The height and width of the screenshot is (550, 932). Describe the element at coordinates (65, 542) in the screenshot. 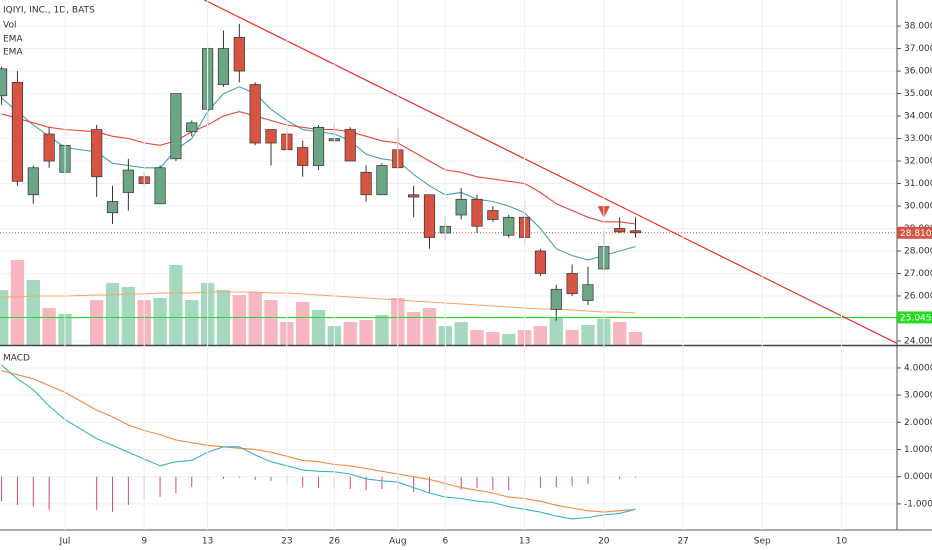

I see `x-tick-label: Jul` at that location.